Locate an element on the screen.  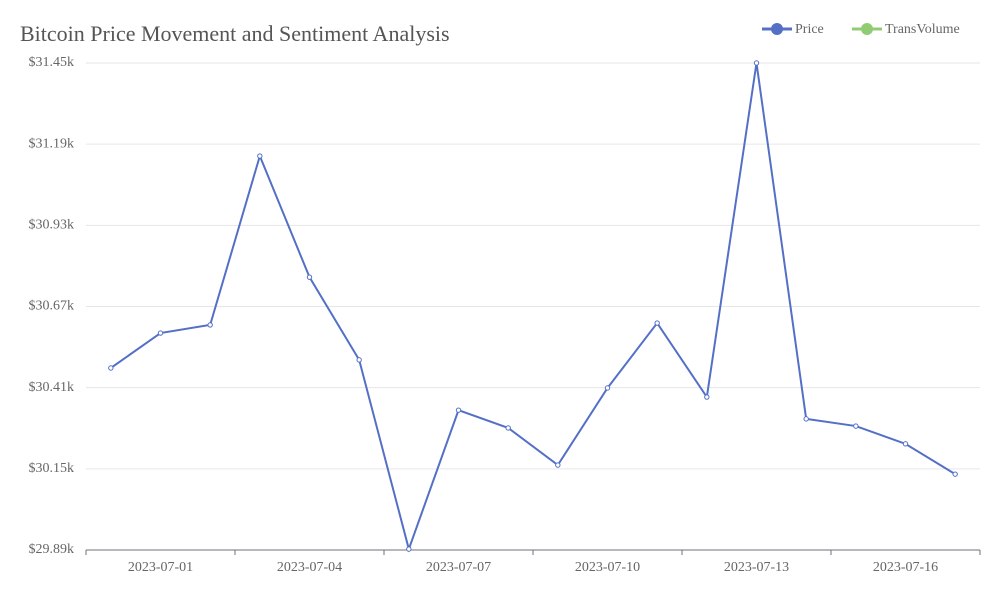
x-tick-label: 2023-07-01 is located at coordinates (160, 567).